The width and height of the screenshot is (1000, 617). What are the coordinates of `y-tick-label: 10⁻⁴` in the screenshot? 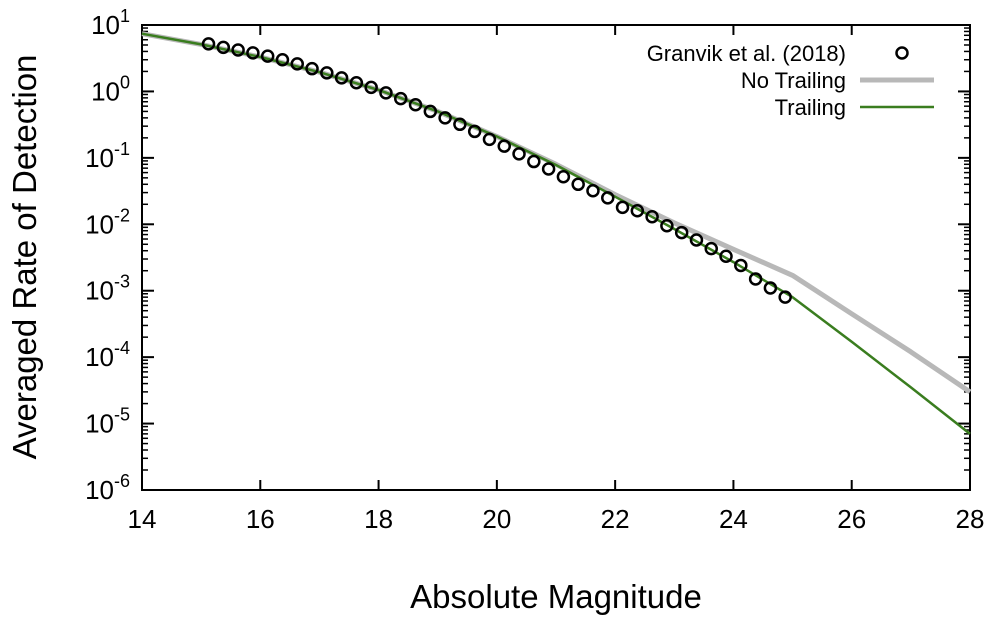 It's located at (107, 355).